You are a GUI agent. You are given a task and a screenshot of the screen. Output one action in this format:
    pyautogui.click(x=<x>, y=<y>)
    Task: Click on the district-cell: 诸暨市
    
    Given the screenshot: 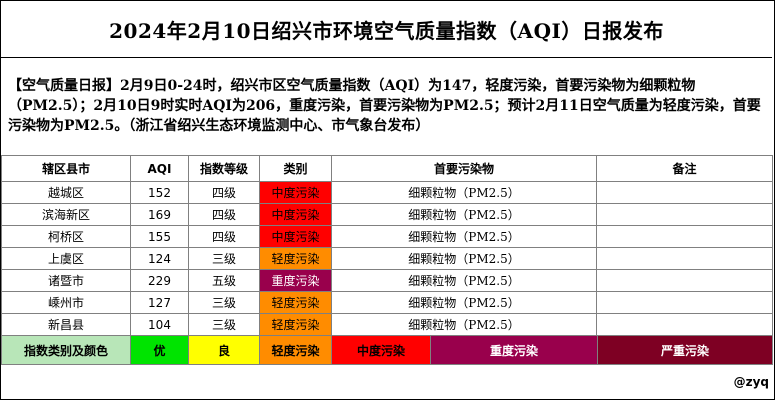 What is the action you would take?
    pyautogui.click(x=66, y=280)
    